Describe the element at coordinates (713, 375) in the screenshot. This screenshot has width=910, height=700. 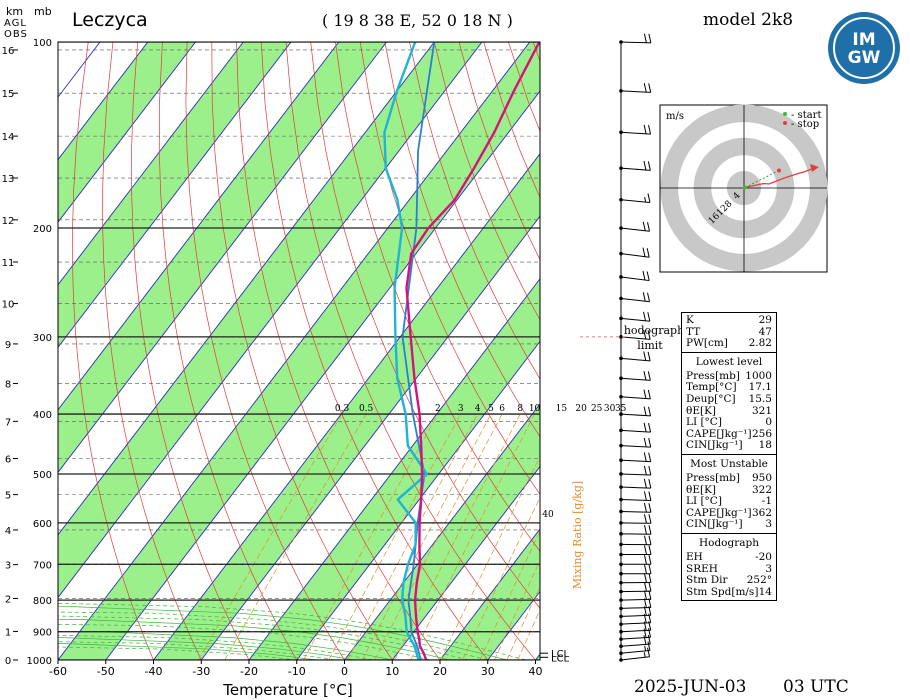
I see `index-name: Press[mb]` at that location.